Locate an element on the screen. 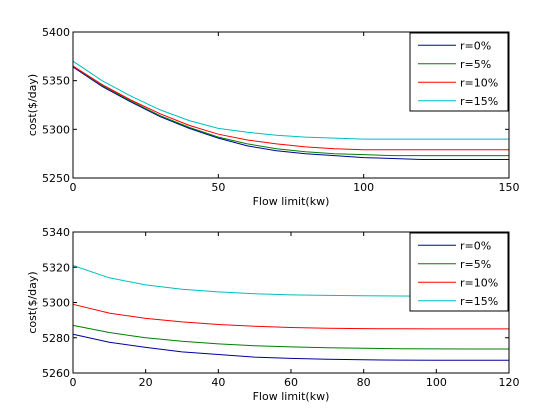  x-tick-label: 150 is located at coordinates (509, 187).